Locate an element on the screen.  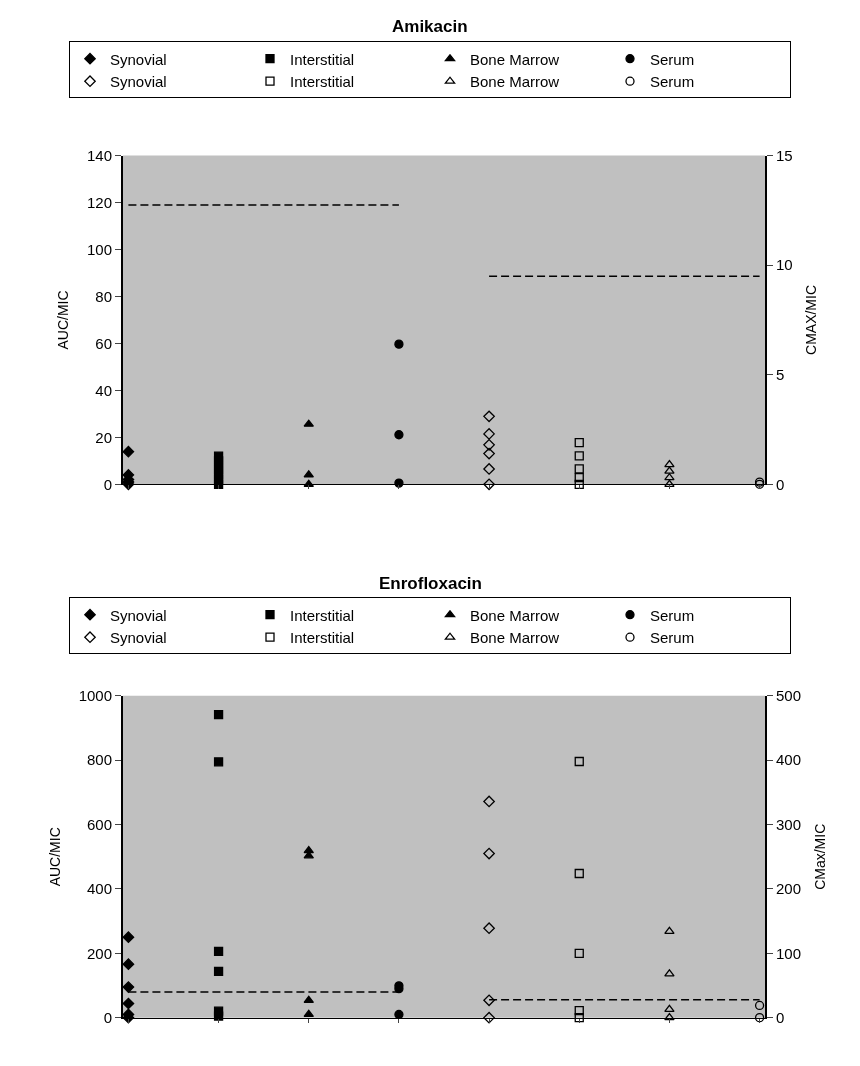
y2-tick-label: 500 is located at coordinates (789, 696).